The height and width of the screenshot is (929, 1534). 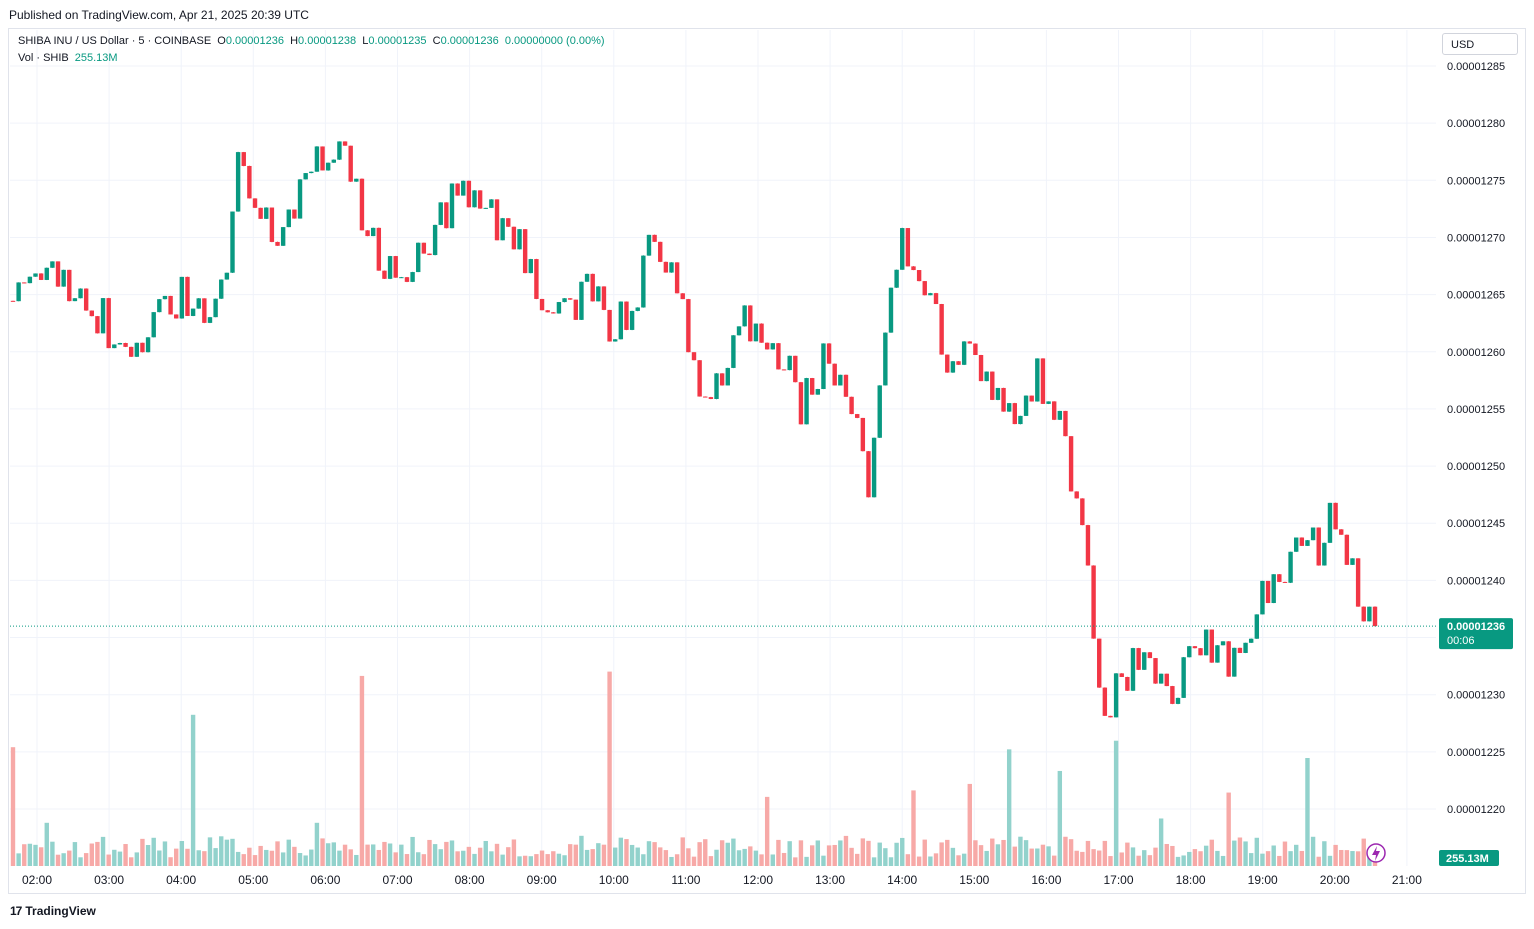 What do you see at coordinates (1476, 181) in the screenshot?
I see `price-tick-label: 0.00001275` at bounding box center [1476, 181].